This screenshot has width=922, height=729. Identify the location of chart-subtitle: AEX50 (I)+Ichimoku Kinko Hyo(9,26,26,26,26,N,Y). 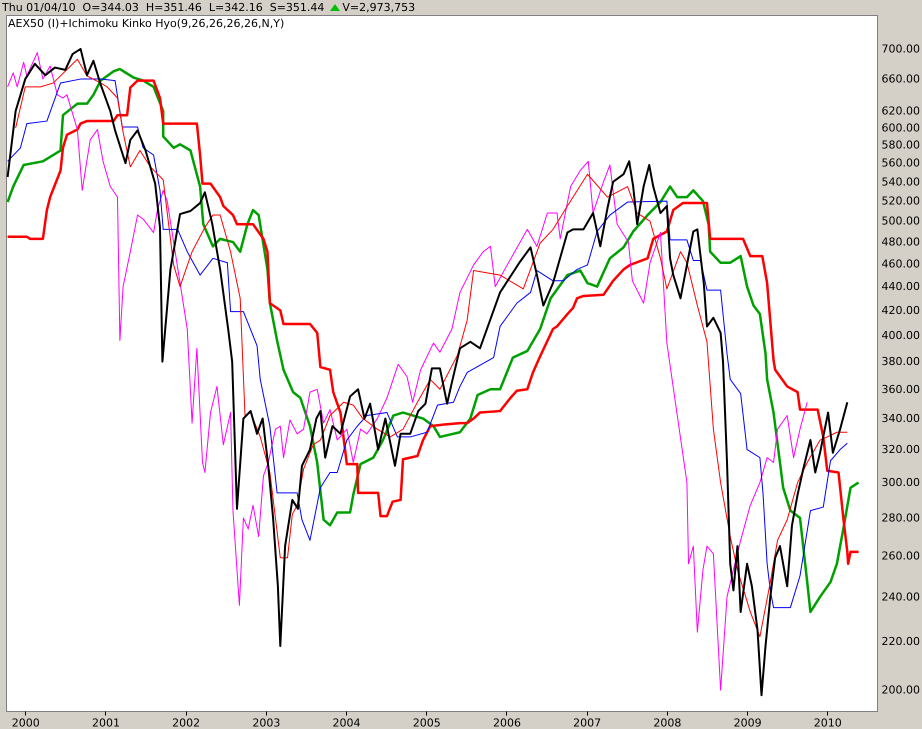
(146, 23).